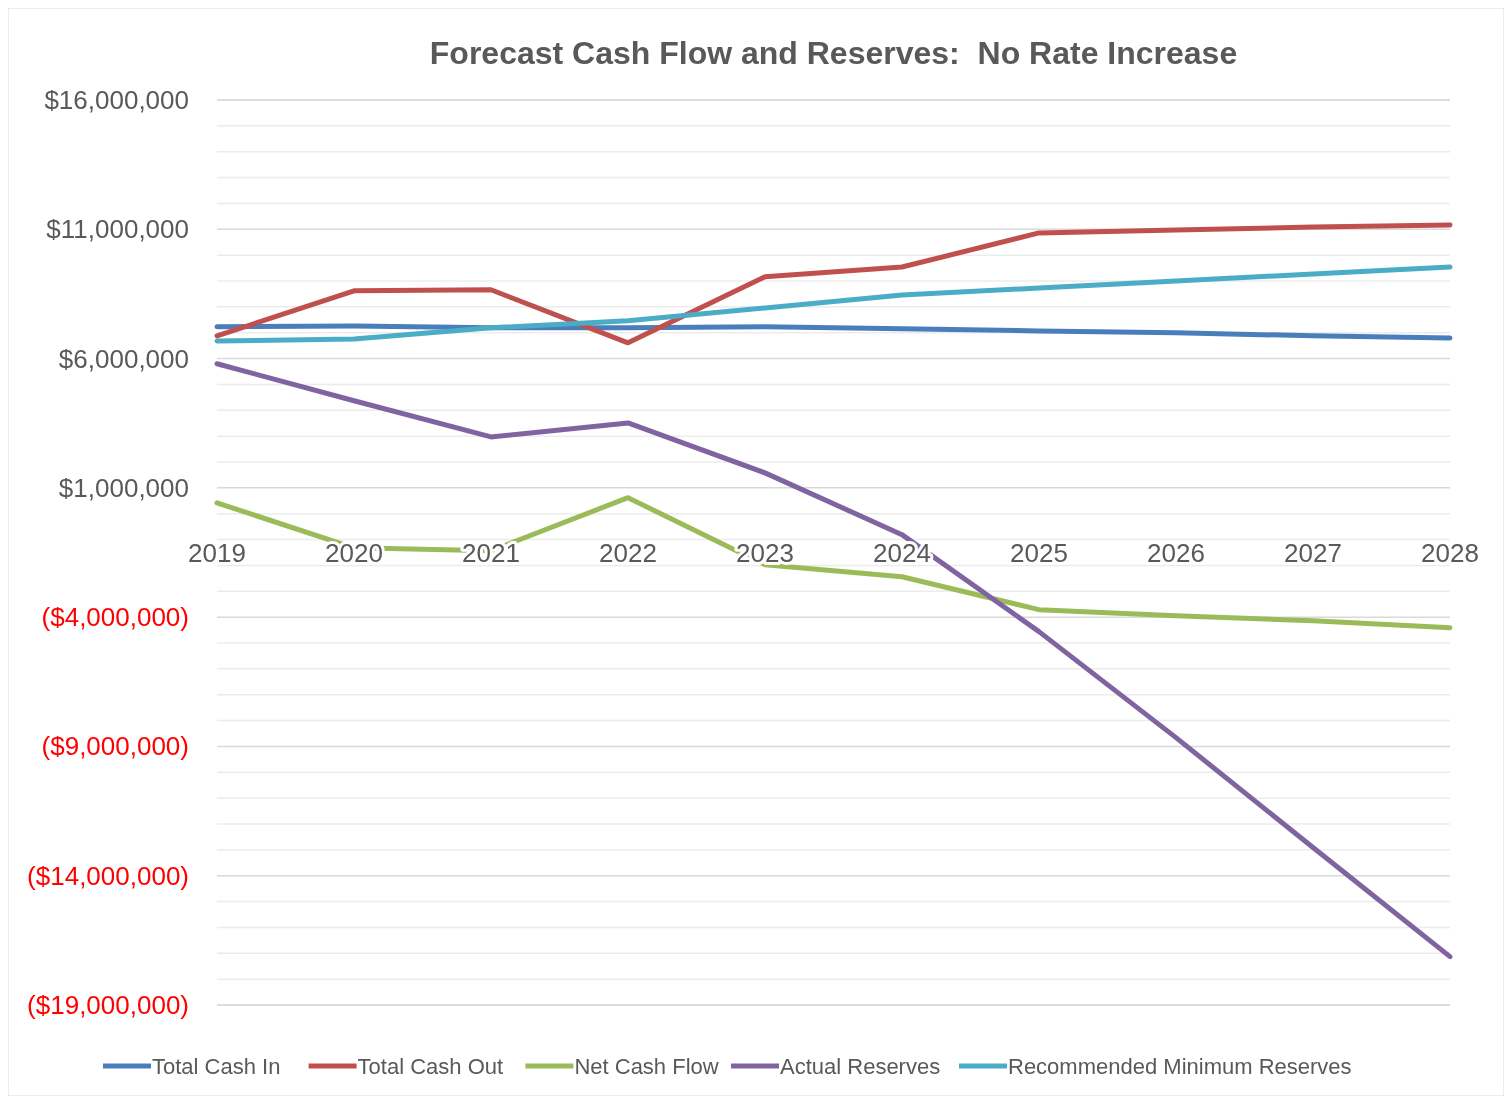 The width and height of the screenshot is (1504, 1096). What do you see at coordinates (123, 358) in the screenshot?
I see `y-tick-label: $6,000,000` at bounding box center [123, 358].